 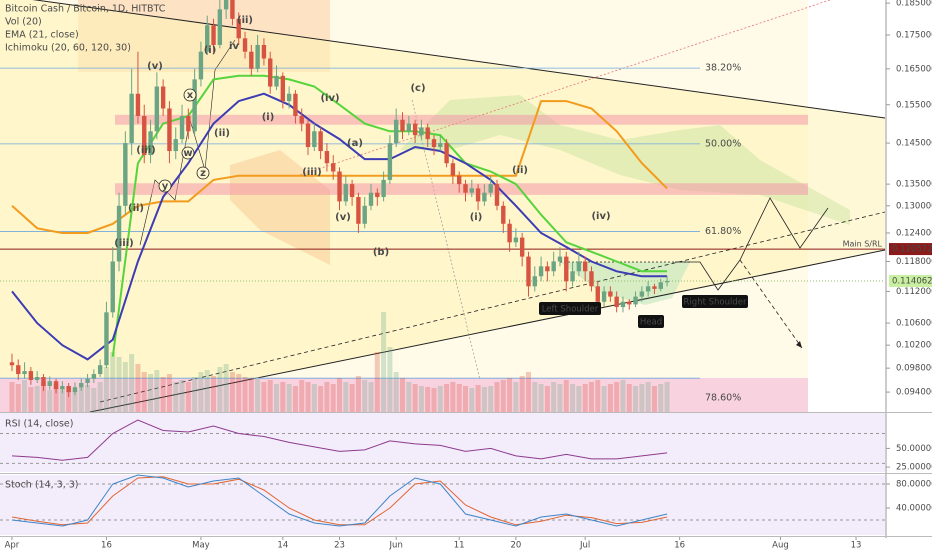 What do you see at coordinates (723, 143) in the screenshot?
I see `fib-label: 50.00%` at bounding box center [723, 143].